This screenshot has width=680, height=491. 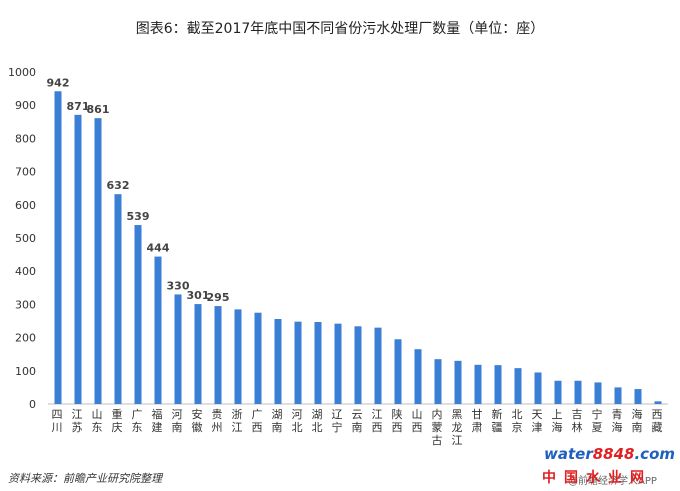 What do you see at coordinates (607, 466) in the screenshot?
I see `water8848-logo: water8848.com 中国水业网` at bounding box center [607, 466].